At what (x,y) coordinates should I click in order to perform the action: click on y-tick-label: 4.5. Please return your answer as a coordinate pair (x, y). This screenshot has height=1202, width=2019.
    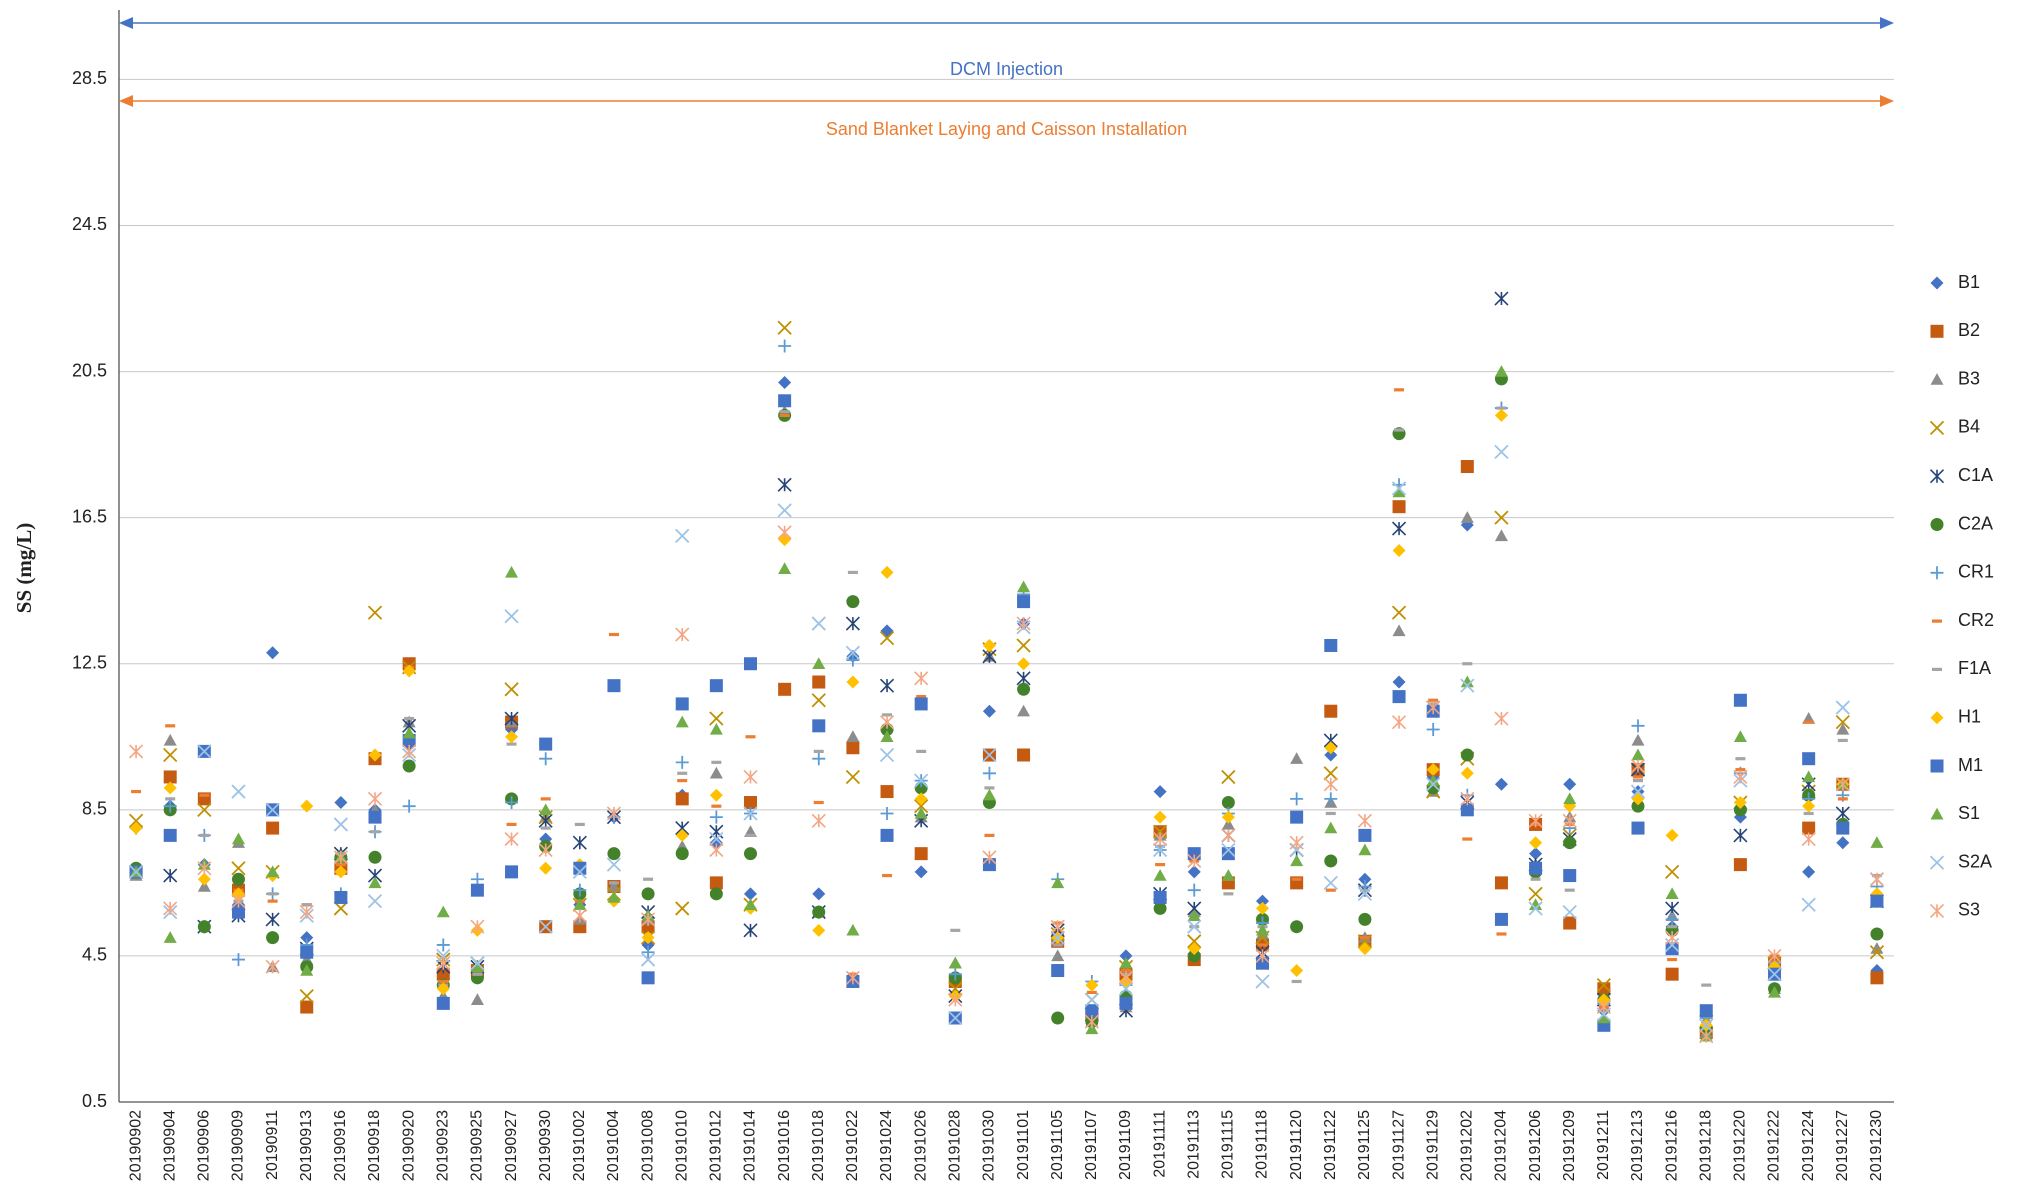
    Looking at the image, I should click on (94, 955).